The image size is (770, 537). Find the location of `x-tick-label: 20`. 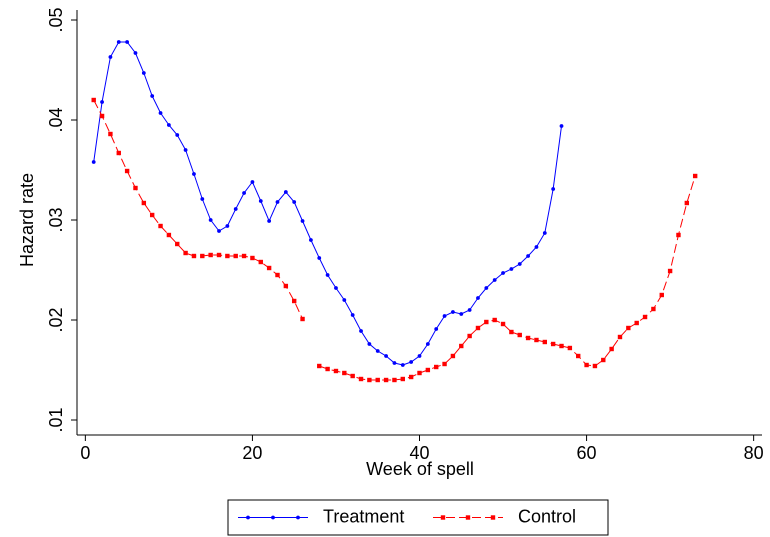

x-tick-label: 20 is located at coordinates (252, 453).